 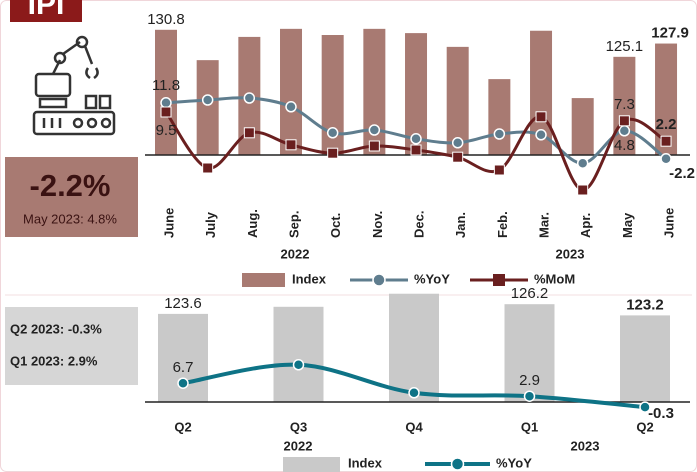 I want to click on value-label: 4.8, so click(x=624, y=145).